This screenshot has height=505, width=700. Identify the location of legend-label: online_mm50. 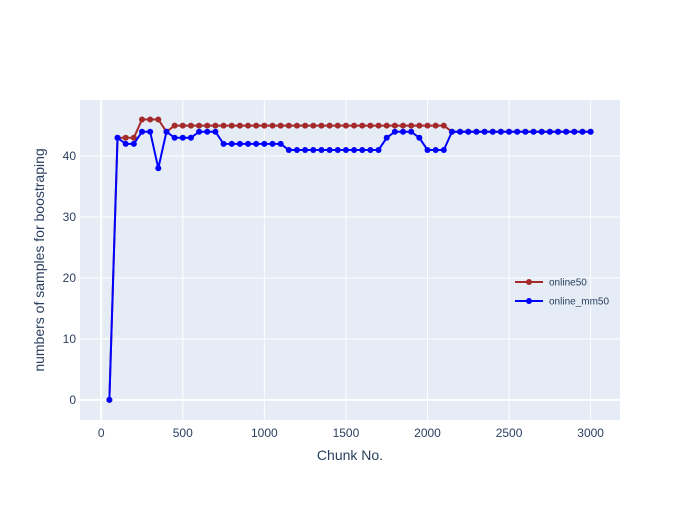
(579, 302).